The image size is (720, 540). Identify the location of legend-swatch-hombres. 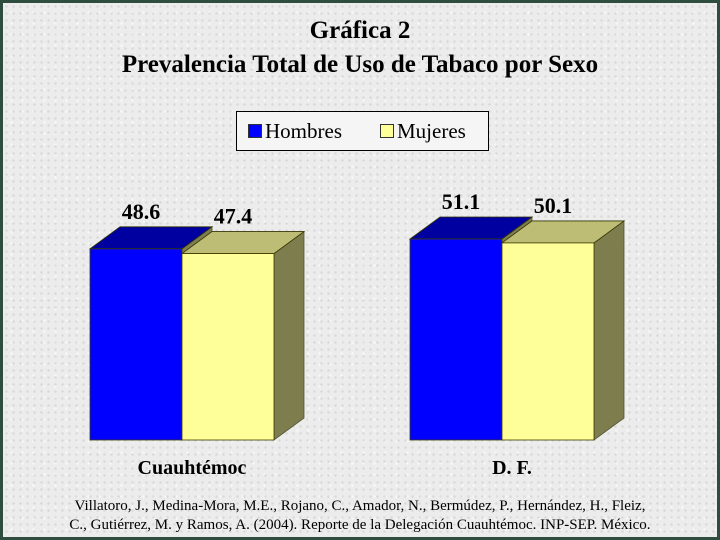
(255, 131).